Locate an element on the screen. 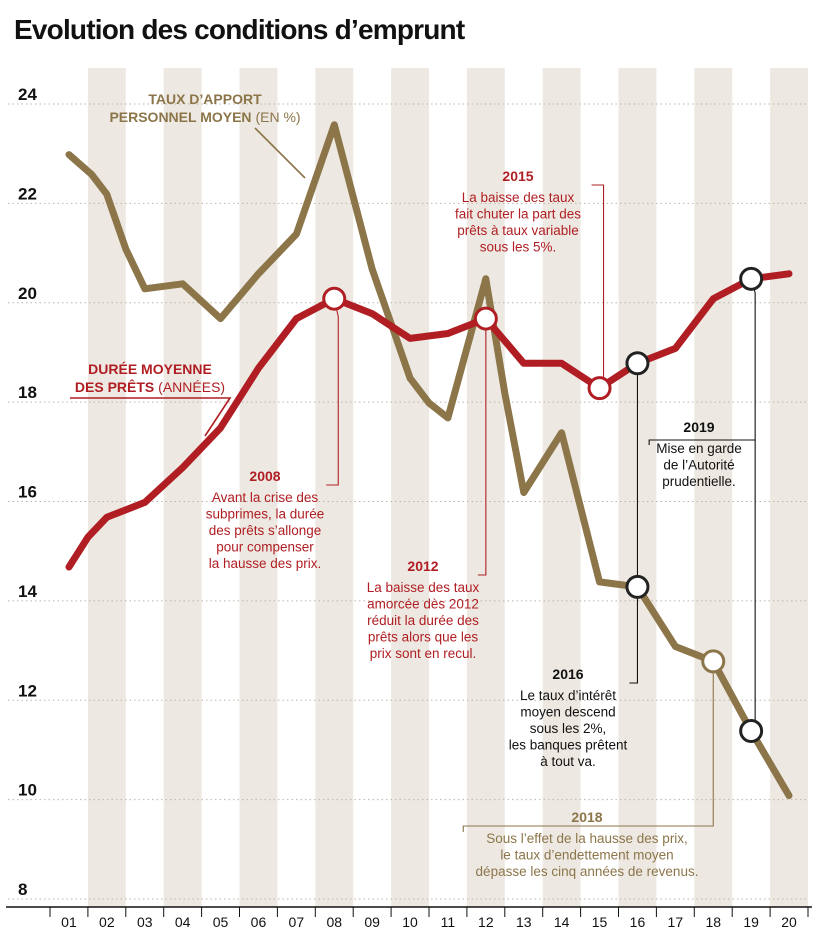 The image size is (819, 937). annotation-2016-text: les banques prêtent is located at coordinates (568, 745).